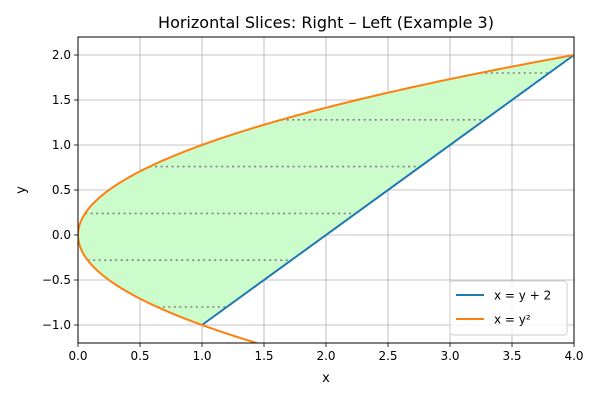 Image resolution: width=600 pixels, height=404 pixels. What do you see at coordinates (61, 100) in the screenshot?
I see `y-tick-label: 1.5` at bounding box center [61, 100].